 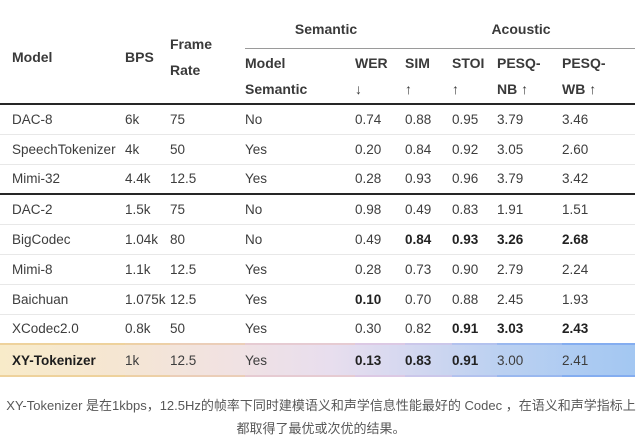 What do you see at coordinates (62, 360) in the screenshot?
I see `model-name-cell: XY-Tokenizer` at bounding box center [62, 360].